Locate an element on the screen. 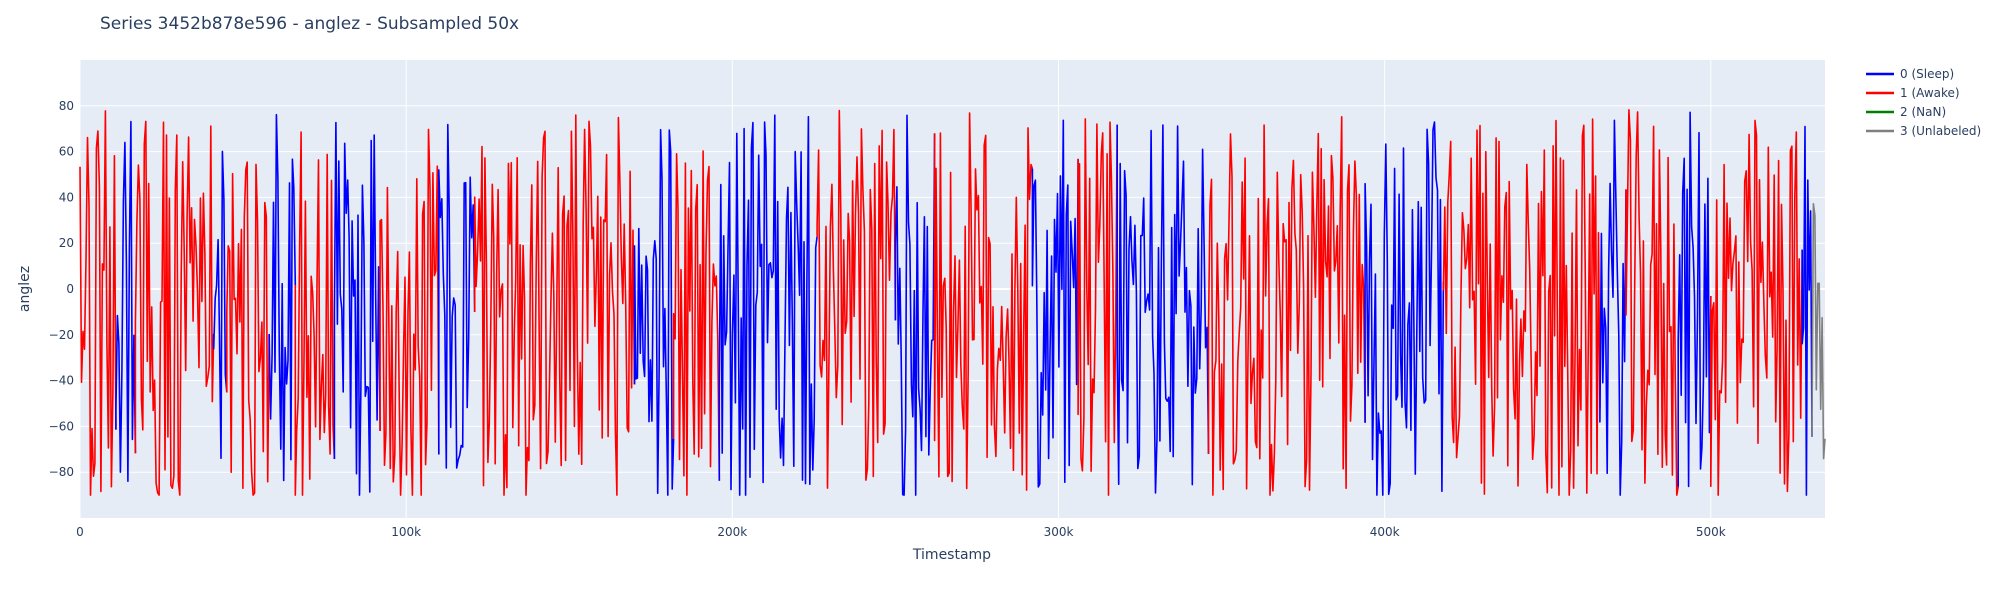  x-axis-title: Timestamp is located at coordinates (951, 555).